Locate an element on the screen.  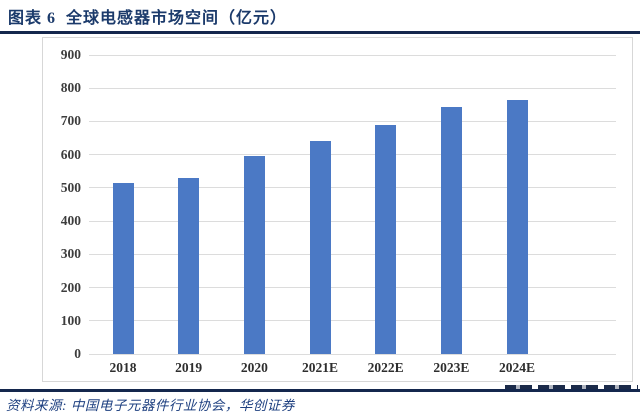
bar-2023E is located at coordinates (451, 230).